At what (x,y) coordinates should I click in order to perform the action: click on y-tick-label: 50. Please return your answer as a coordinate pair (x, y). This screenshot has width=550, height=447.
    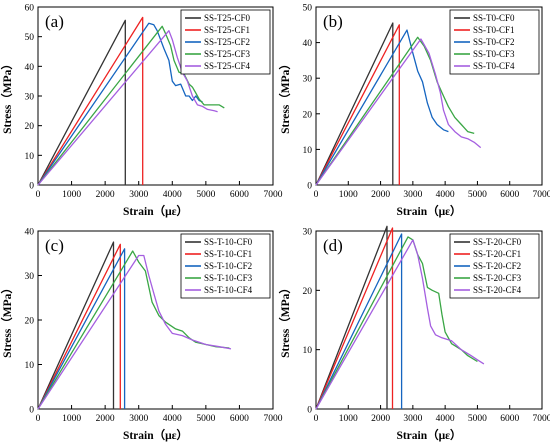
    Looking at the image, I should click on (308, 9).